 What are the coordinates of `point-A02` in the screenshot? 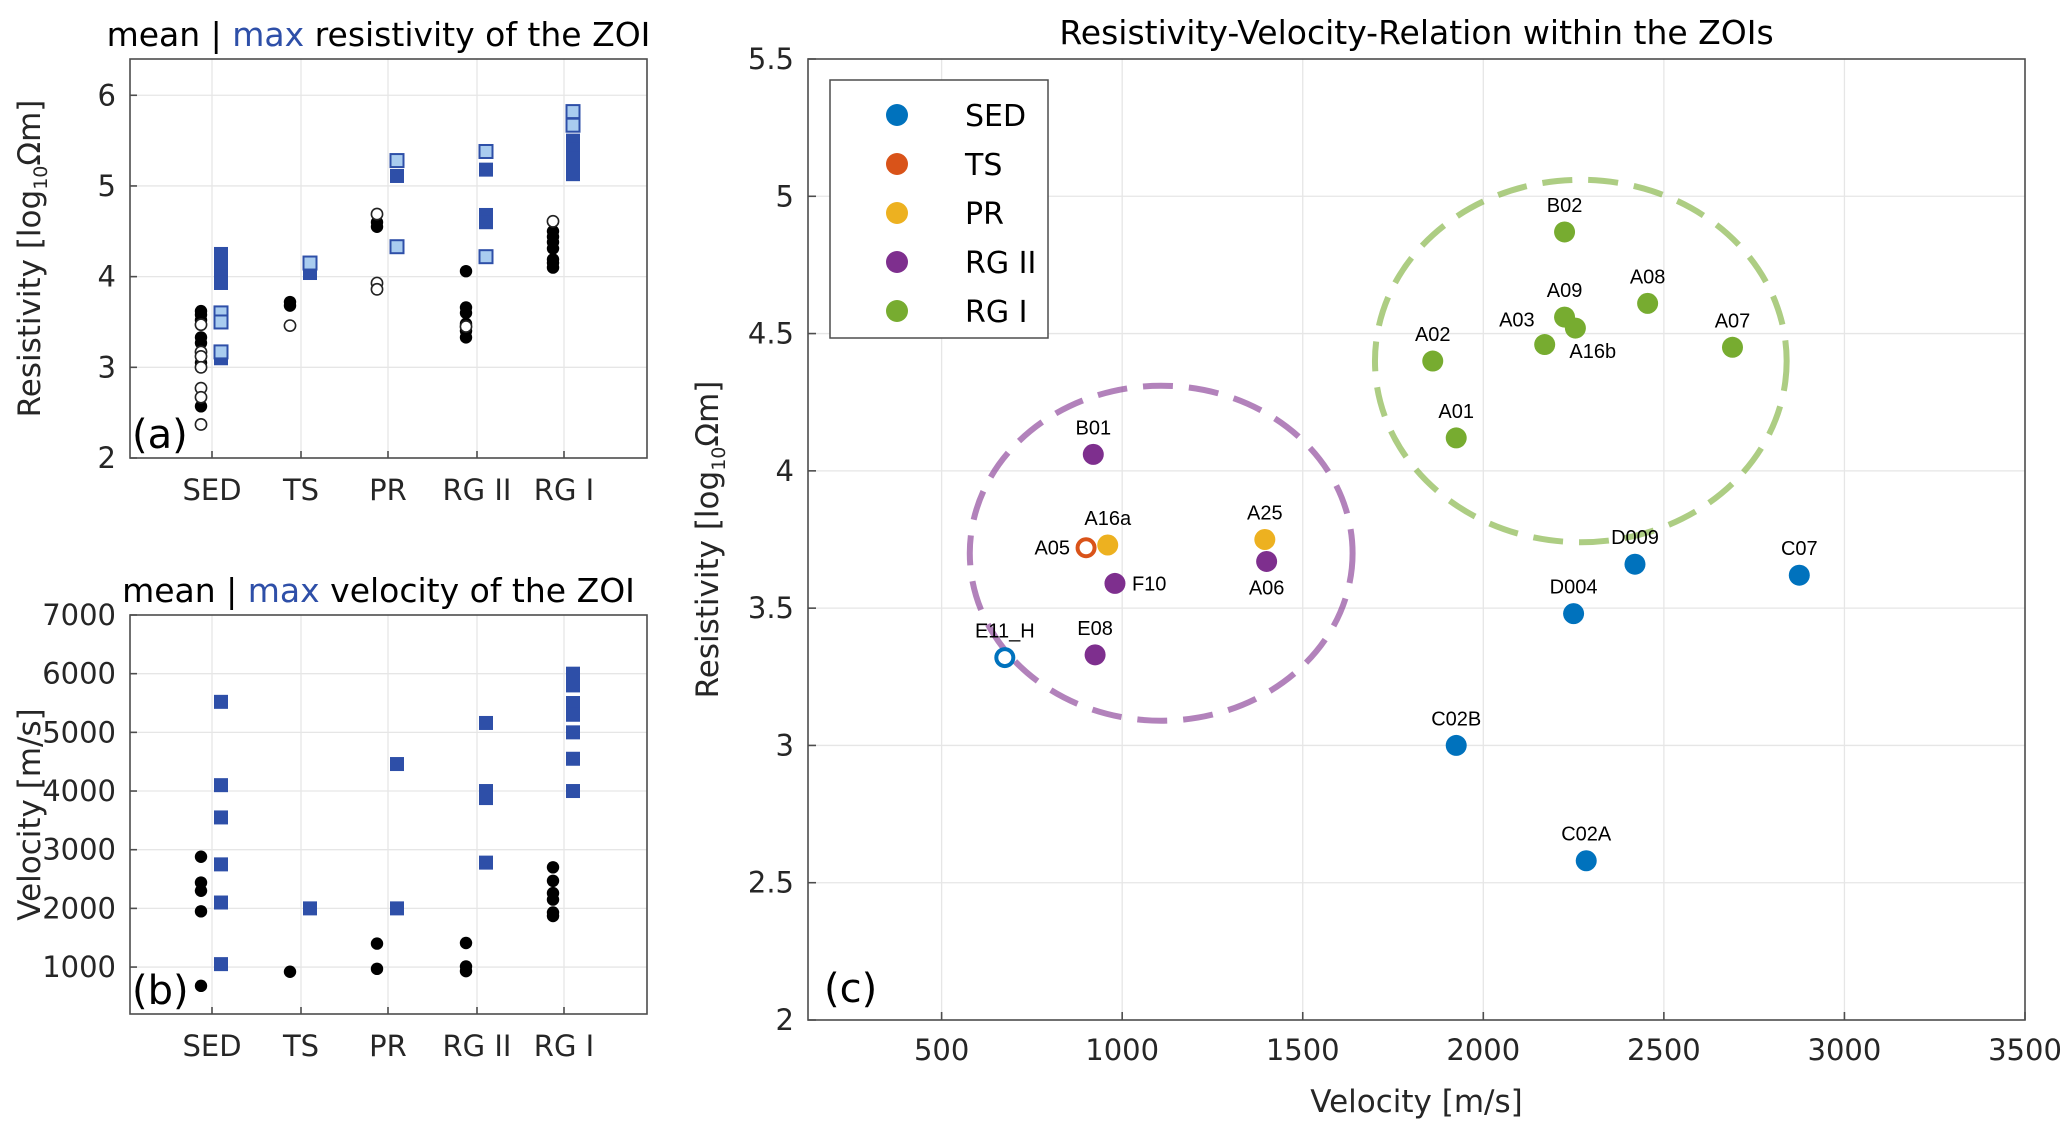 It's located at (1433, 361).